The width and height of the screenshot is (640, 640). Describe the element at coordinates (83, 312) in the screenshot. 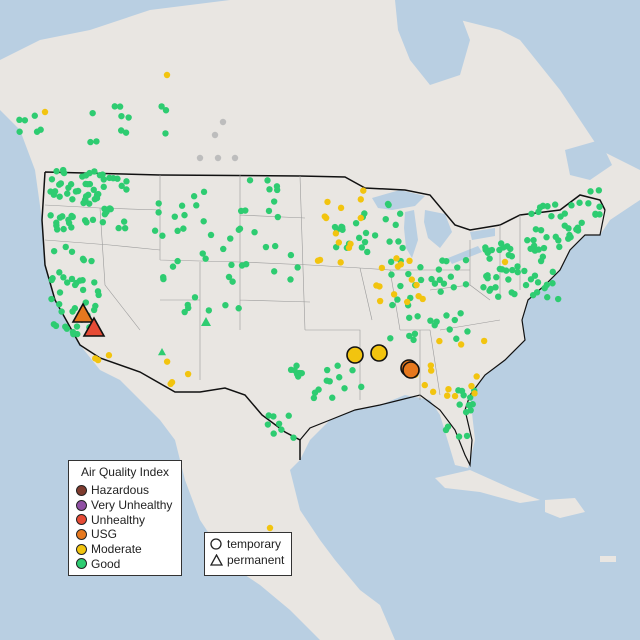

I see `permanent-usg-site` at that location.